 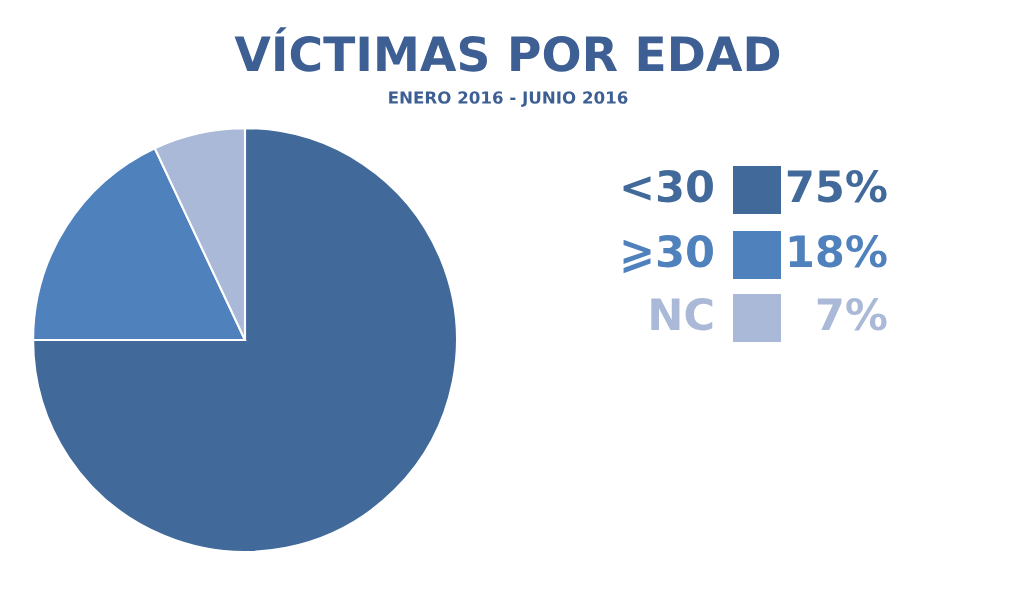 I want to click on legend-label: NC, so click(x=682, y=314).